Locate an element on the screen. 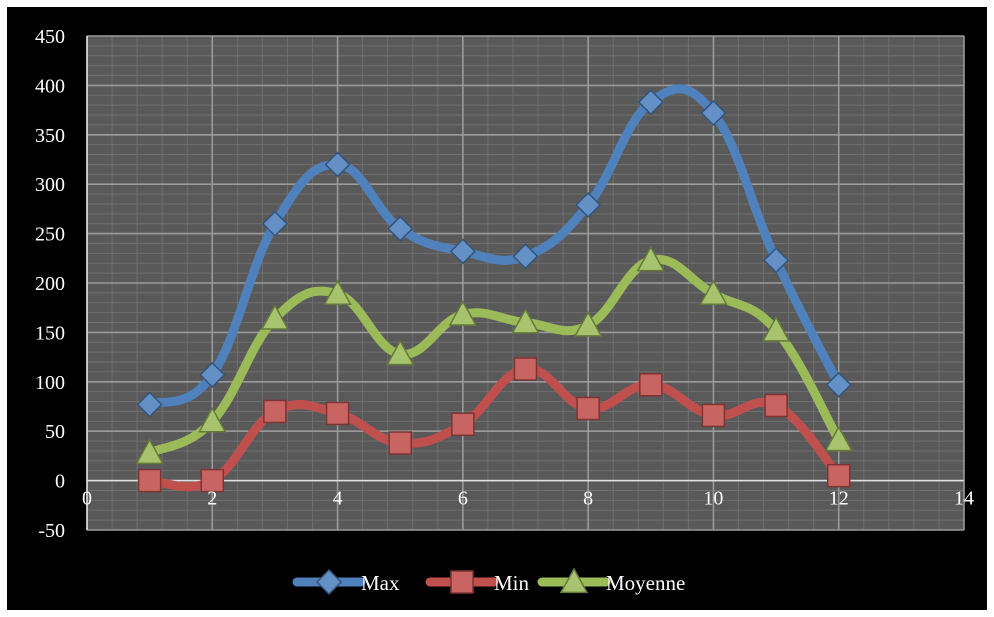  x-tick-label: 0 is located at coordinates (87, 499).